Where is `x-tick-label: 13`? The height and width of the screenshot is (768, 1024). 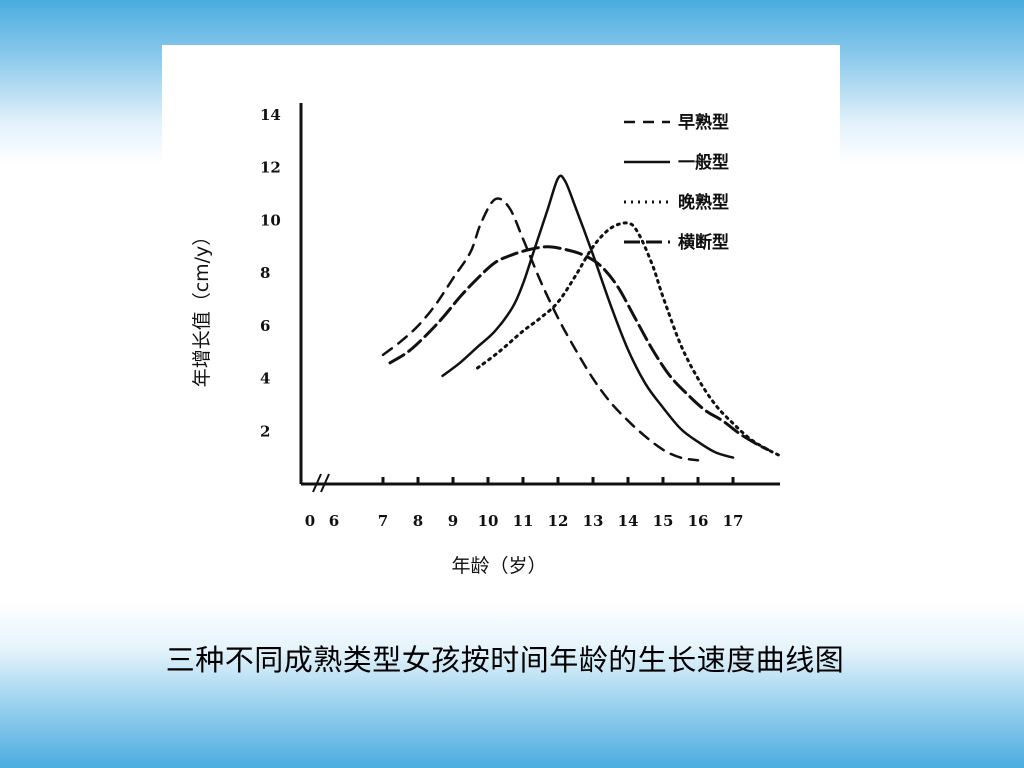 x-tick-label: 13 is located at coordinates (593, 521).